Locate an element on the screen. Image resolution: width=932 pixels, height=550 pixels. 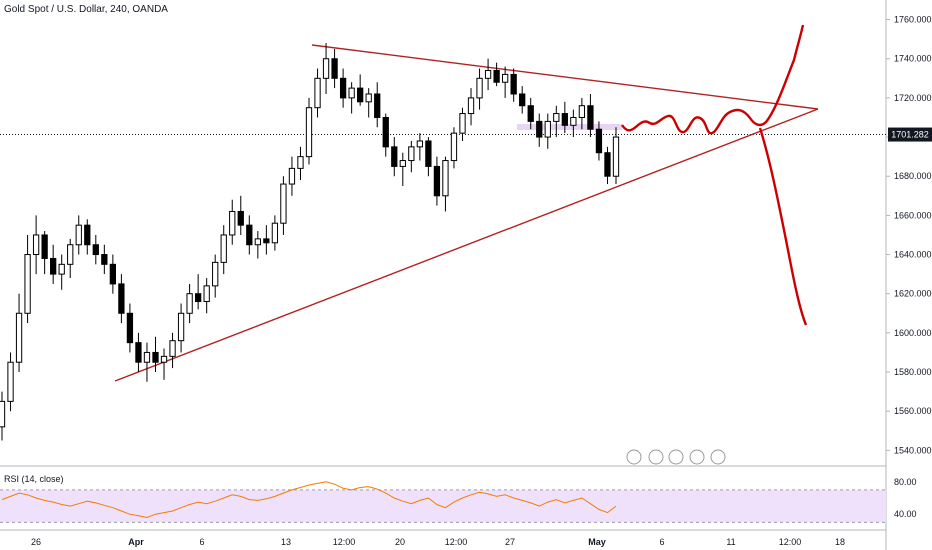
price-tag: 1701.282 is located at coordinates (910, 134).